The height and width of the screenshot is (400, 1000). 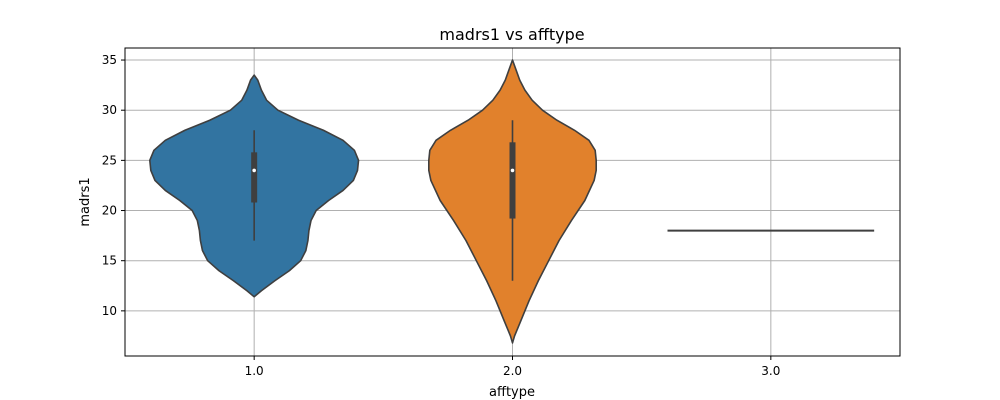 What do you see at coordinates (512, 371) in the screenshot?
I see `x-tick-label: 2.0` at bounding box center [512, 371].